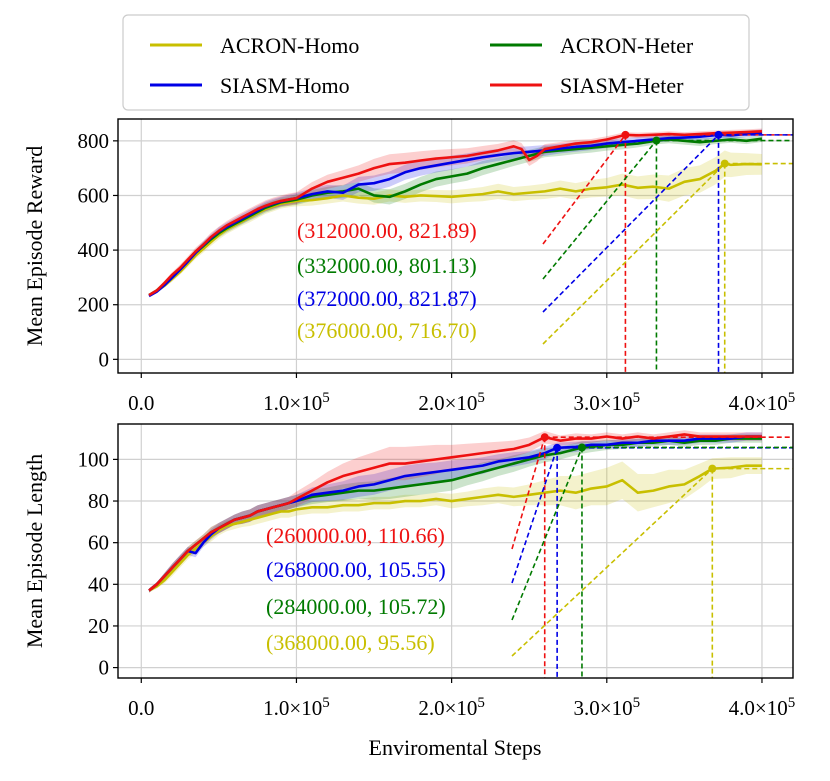  I want to click on y-tick-label: 60, so click(98, 543).